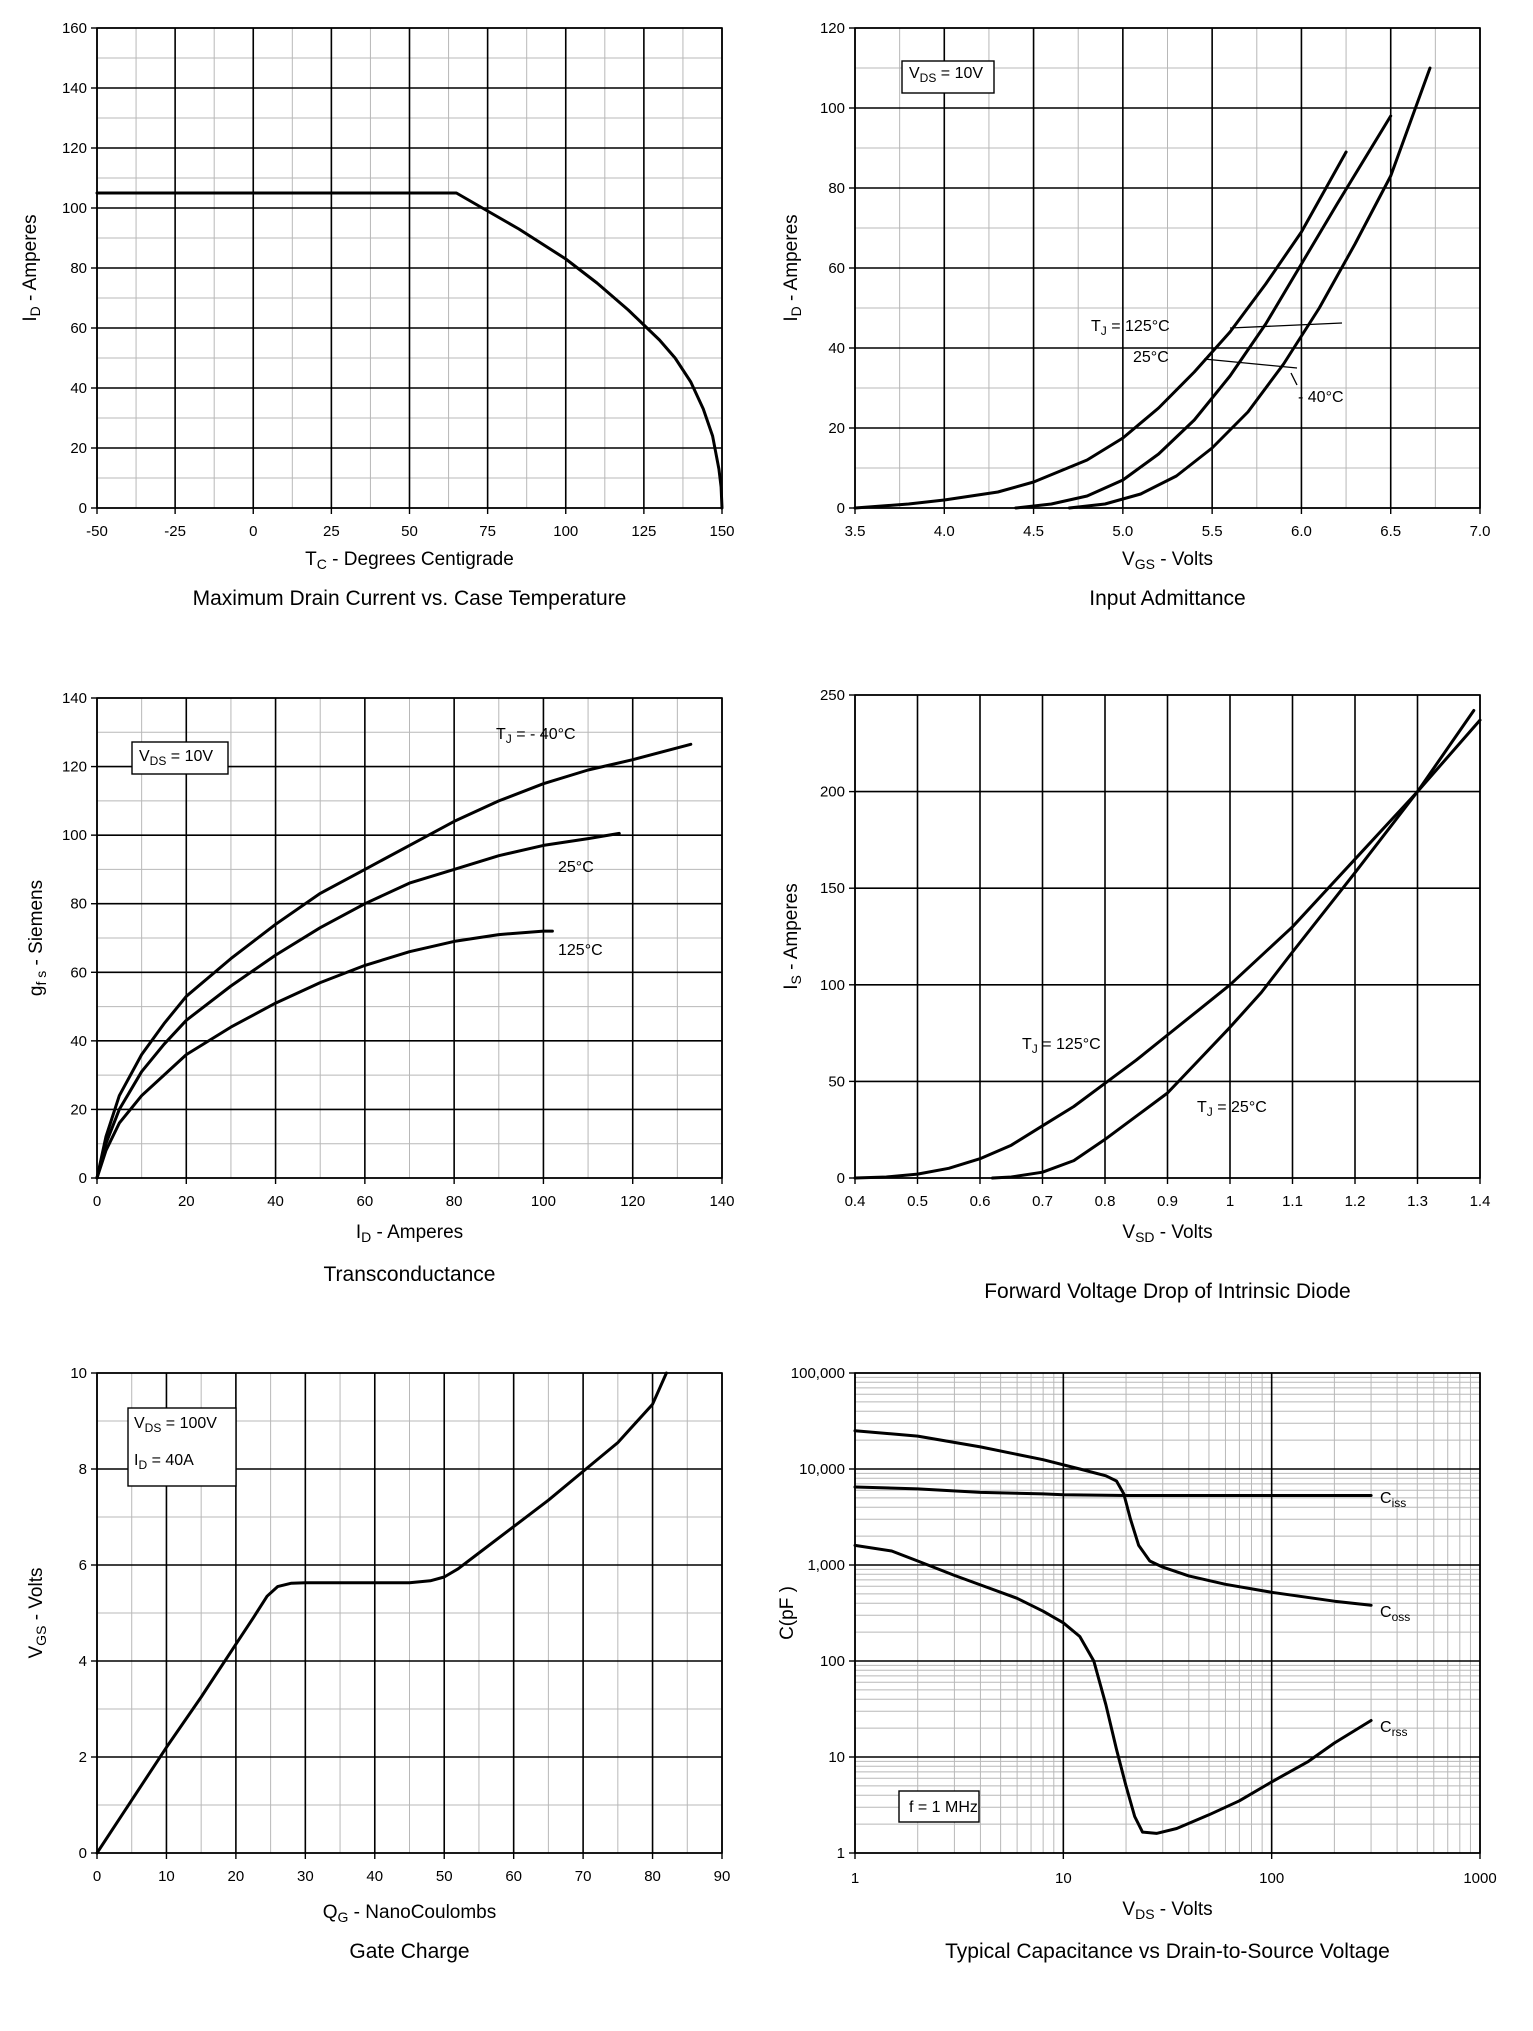 This screenshot has width=1533, height=2031. I want to click on x-tick-label: 0.7, so click(1042, 1201).